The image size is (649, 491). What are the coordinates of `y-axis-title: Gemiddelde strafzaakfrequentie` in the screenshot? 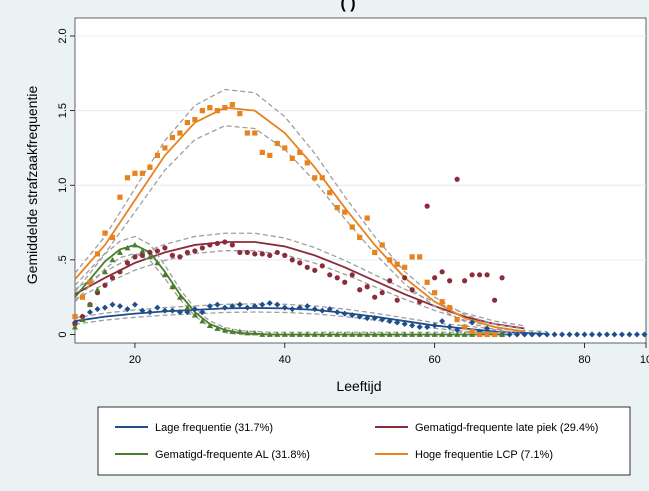 It's located at (32, 185).